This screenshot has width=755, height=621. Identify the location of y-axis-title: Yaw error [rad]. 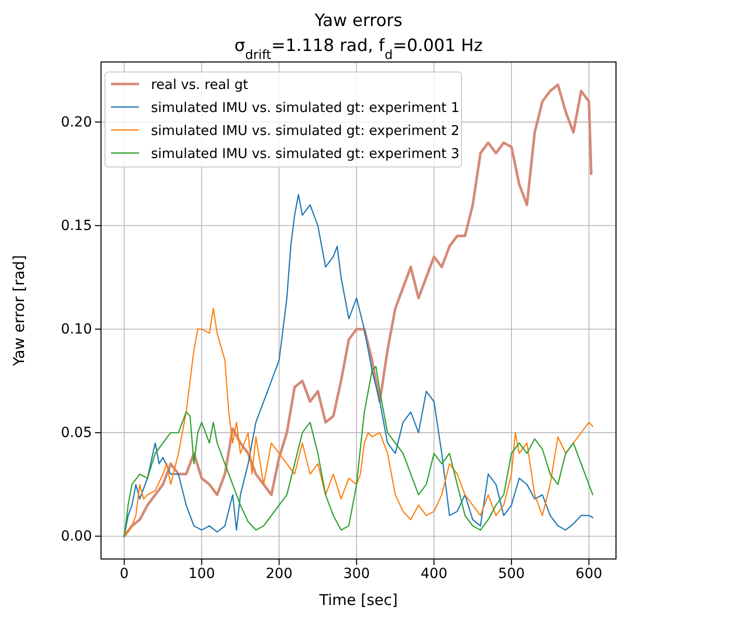
(19, 311).